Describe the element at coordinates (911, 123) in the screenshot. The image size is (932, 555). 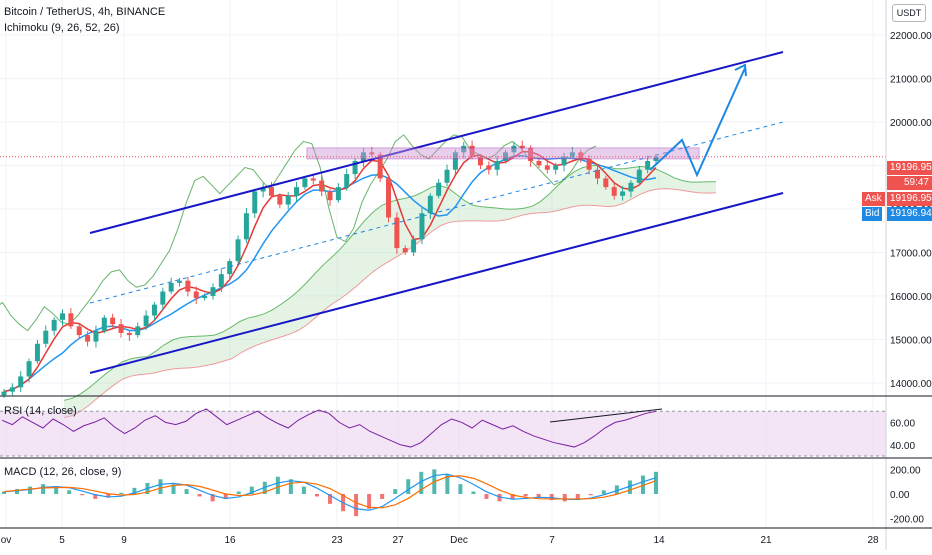
I see `price-tick-label: 20000.00` at that location.